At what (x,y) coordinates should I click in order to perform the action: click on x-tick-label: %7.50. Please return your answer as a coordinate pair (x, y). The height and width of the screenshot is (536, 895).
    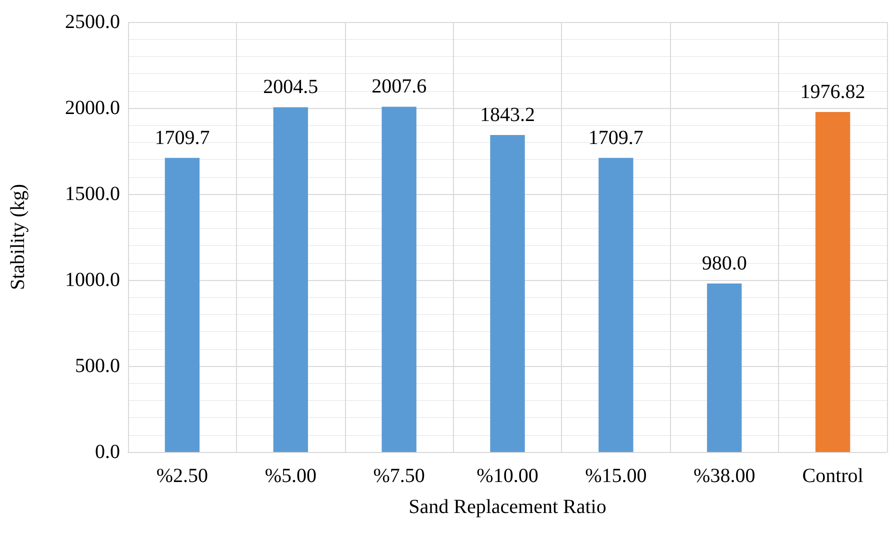
    Looking at the image, I should click on (399, 476).